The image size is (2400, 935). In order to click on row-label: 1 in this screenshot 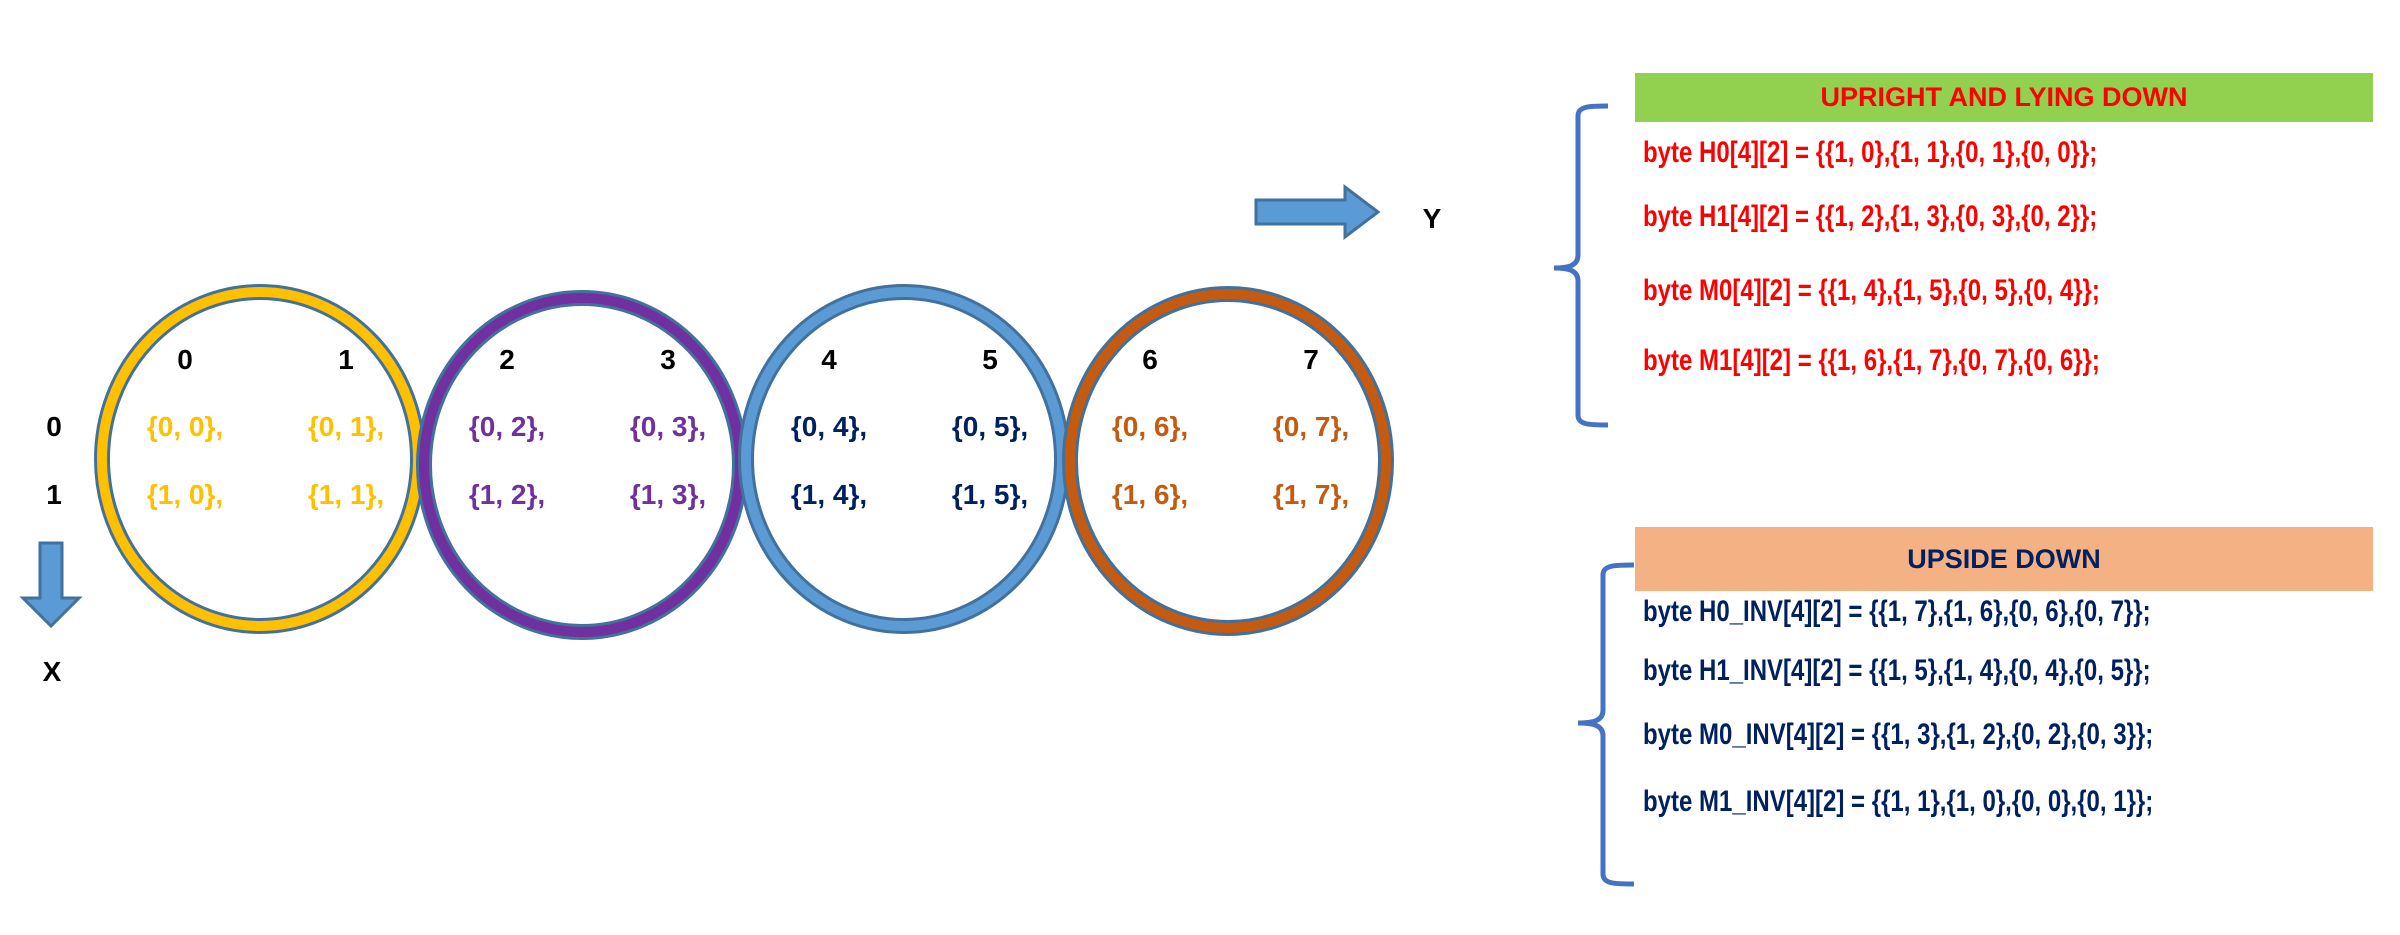, I will do `click(54, 494)`.